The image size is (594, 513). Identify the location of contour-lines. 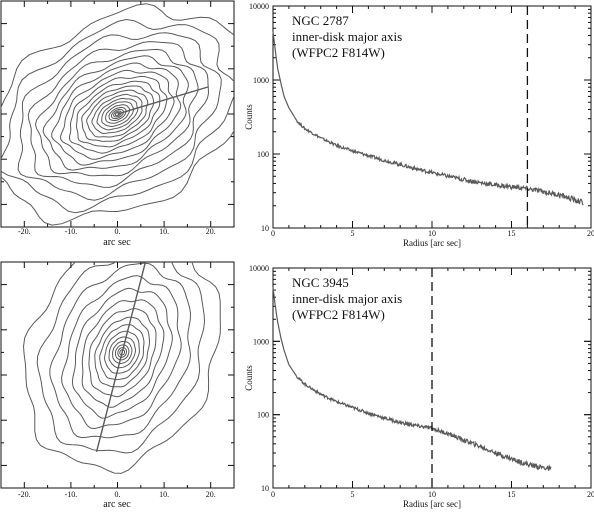
(121, 368).